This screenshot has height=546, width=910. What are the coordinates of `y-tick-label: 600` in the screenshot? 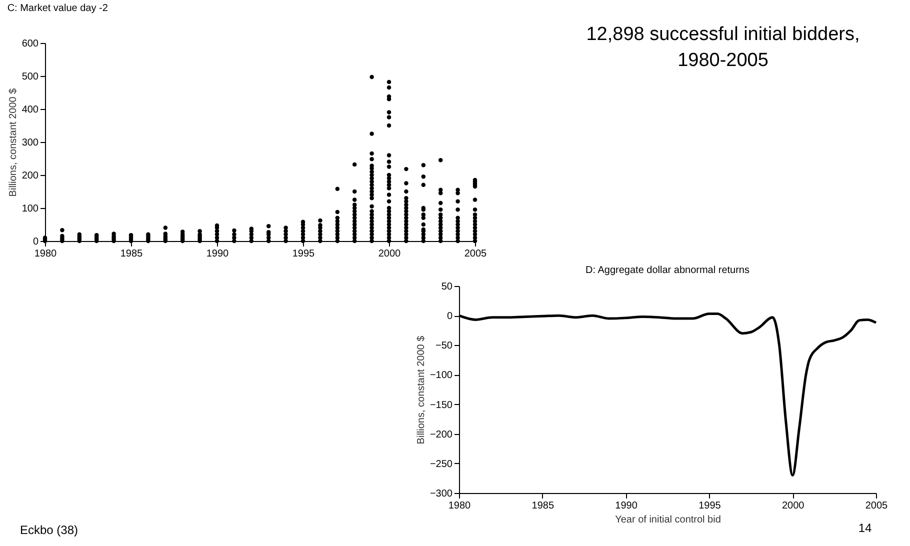 It's located at (30, 44).